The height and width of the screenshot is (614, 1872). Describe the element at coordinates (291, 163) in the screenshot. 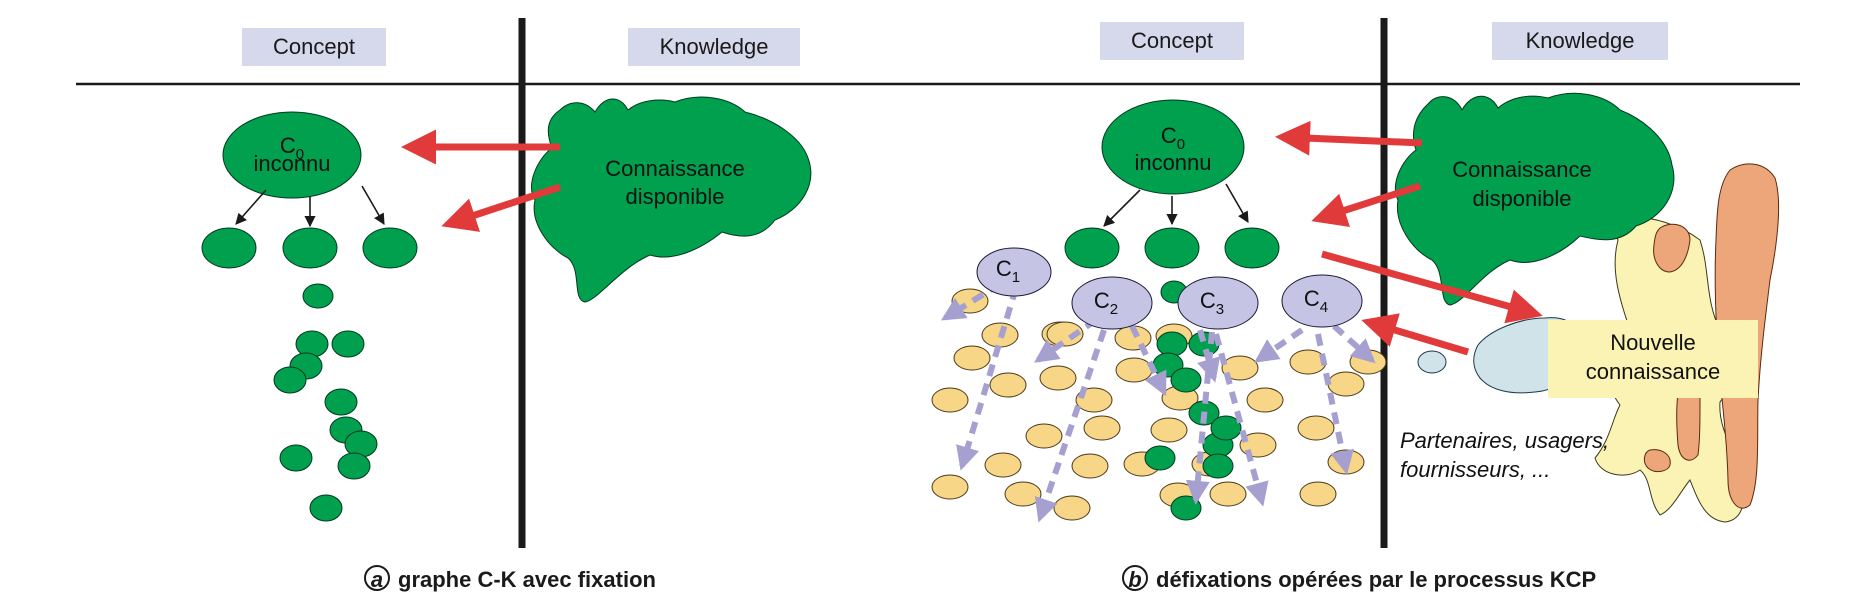

I see `panel-a-c0-inconnu: inconnu` at that location.